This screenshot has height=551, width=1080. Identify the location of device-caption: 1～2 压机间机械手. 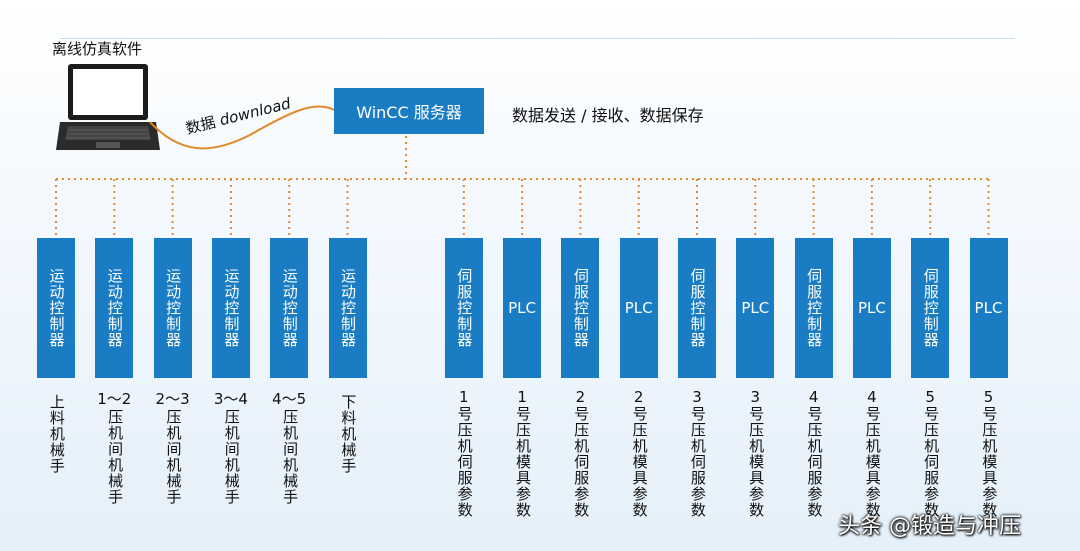
(114, 448).